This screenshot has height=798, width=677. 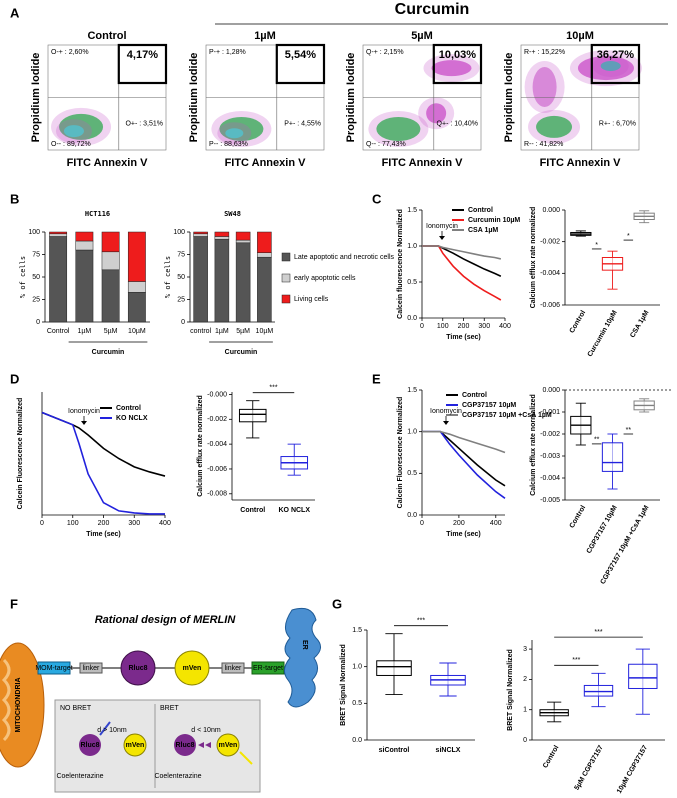 I want to click on mven-circle, so click(x=192, y=668).